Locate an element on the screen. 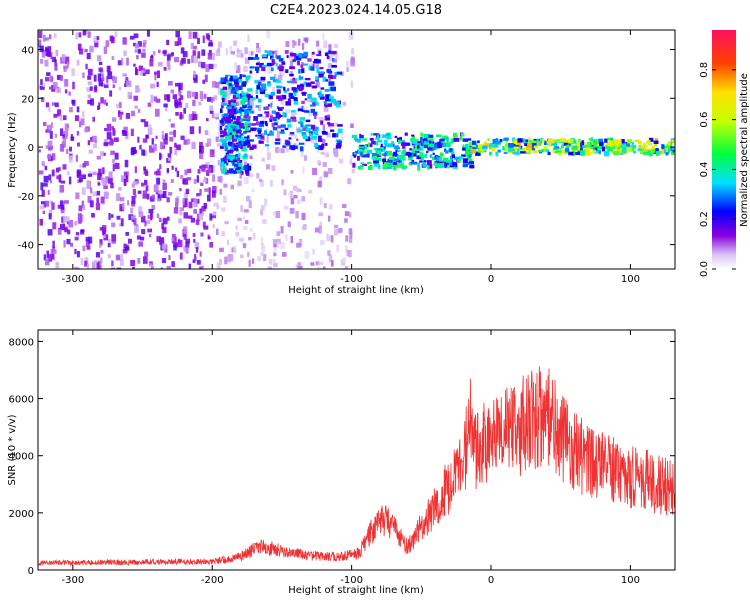  x-tick-label: 0 is located at coordinates (491, 279).